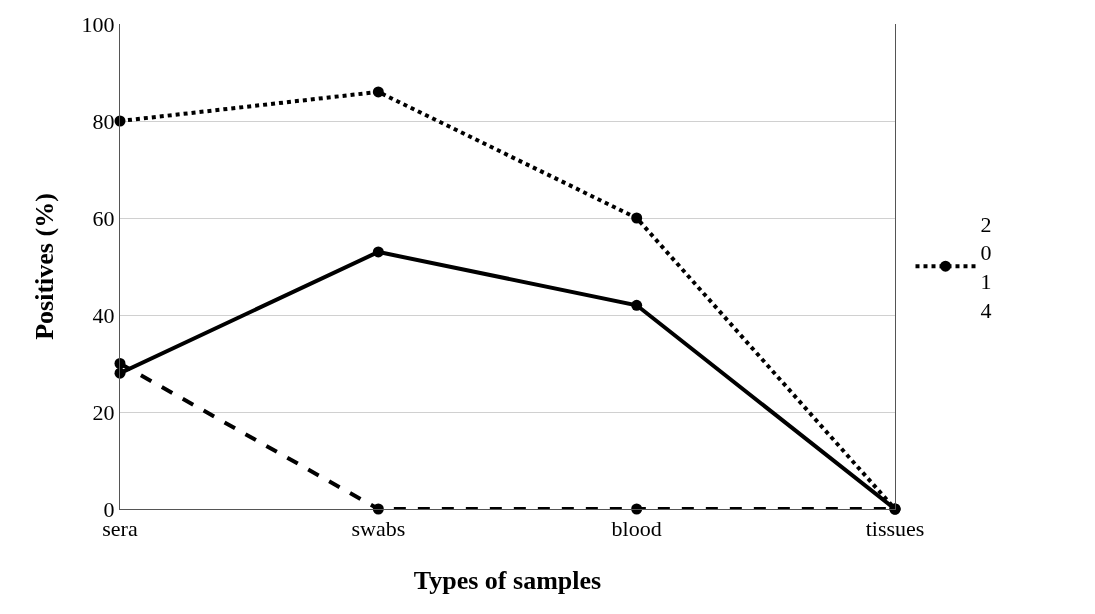 The height and width of the screenshot is (614, 1095). What do you see at coordinates (103, 121) in the screenshot?
I see `y-tick-label: 80` at bounding box center [103, 121].